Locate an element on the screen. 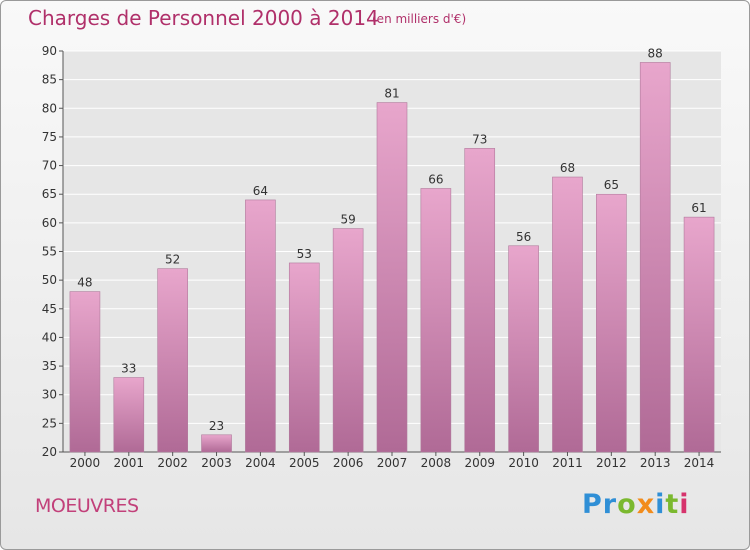 The image size is (750, 550). bar-value-label: 66 is located at coordinates (435, 179).